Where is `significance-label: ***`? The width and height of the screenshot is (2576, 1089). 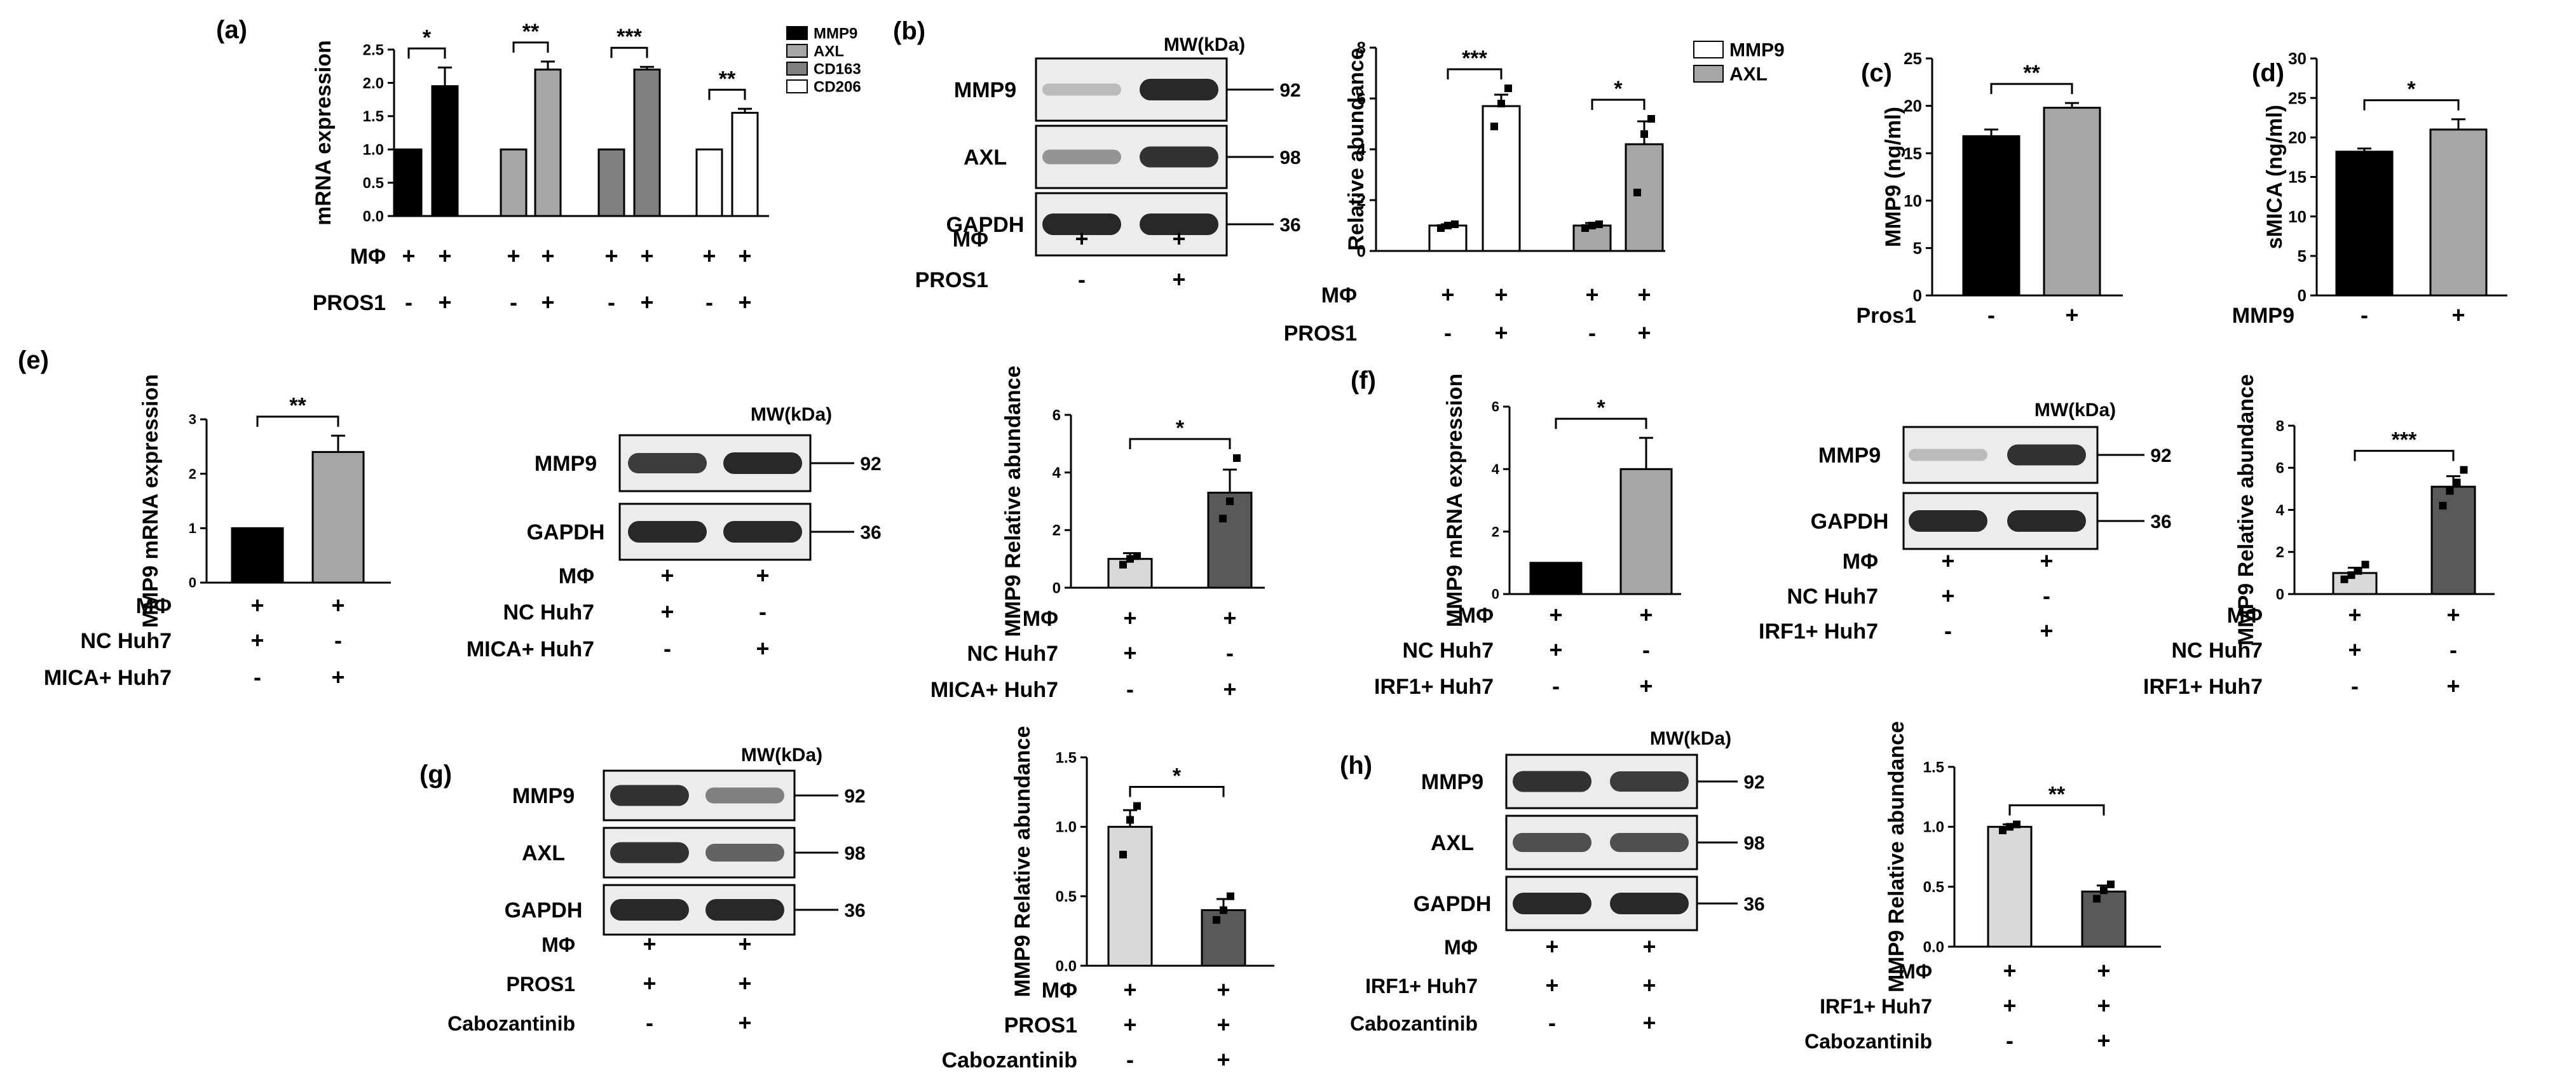
significance-label: *** is located at coordinates (629, 37).